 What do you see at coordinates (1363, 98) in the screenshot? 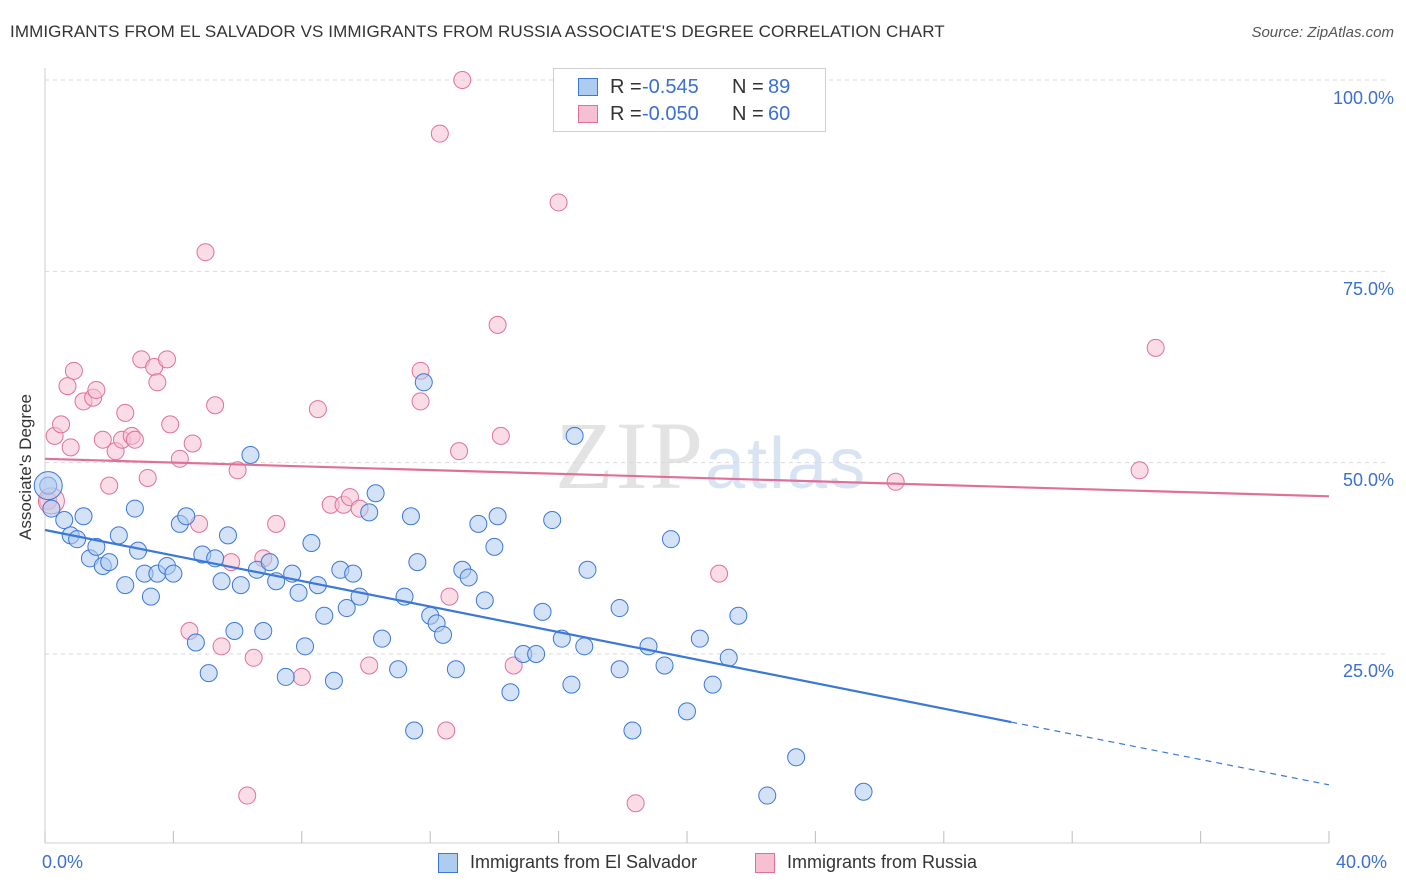
I see `y-tick-label: 100.0%` at bounding box center [1363, 98].